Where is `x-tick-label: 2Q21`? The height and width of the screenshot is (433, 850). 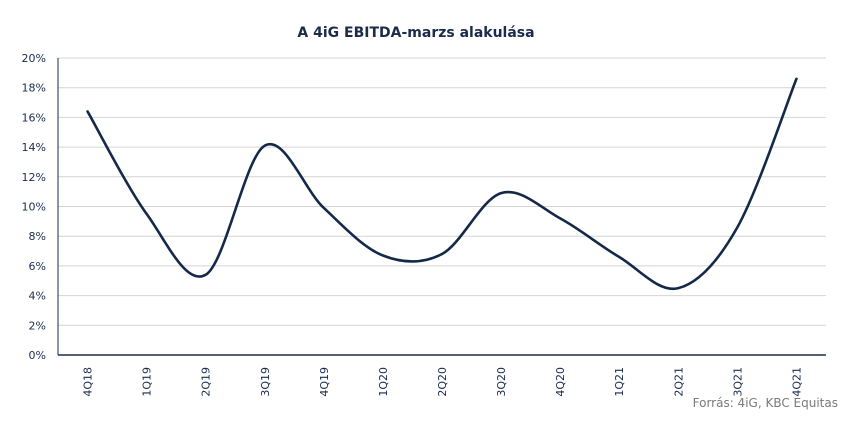
x-tick-label: 2Q21 is located at coordinates (678, 382).